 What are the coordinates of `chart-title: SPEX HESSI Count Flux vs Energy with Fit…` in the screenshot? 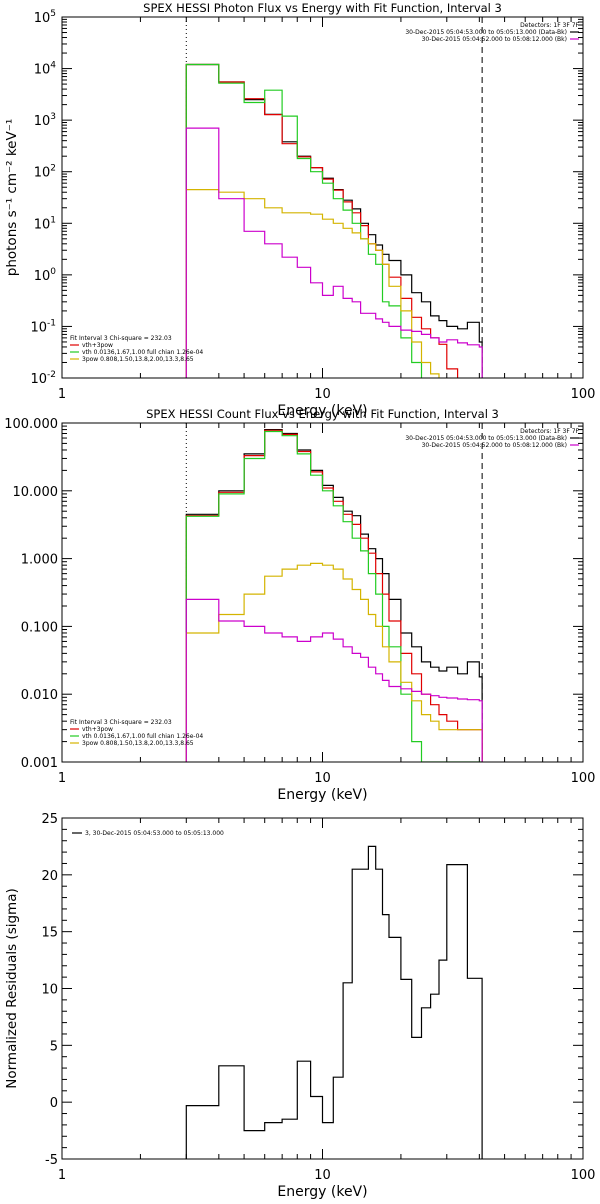 It's located at (322, 414).